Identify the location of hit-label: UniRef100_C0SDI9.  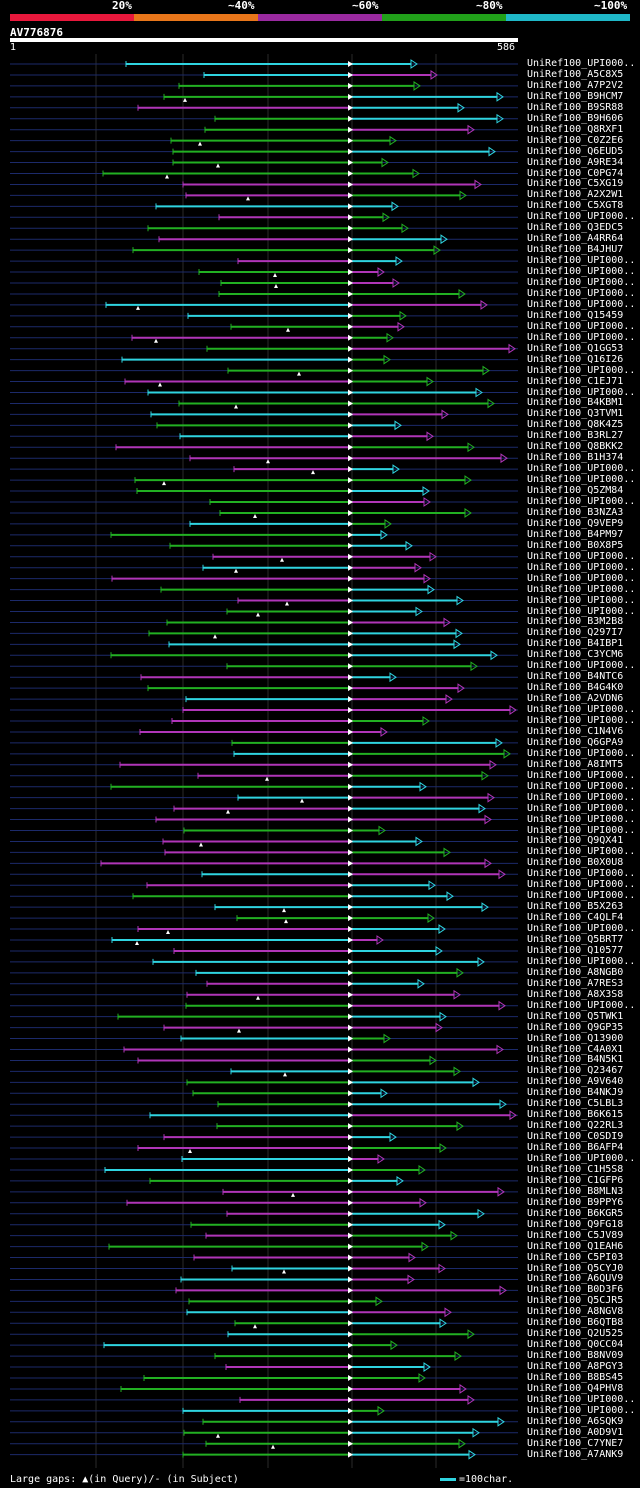
(575, 1137).